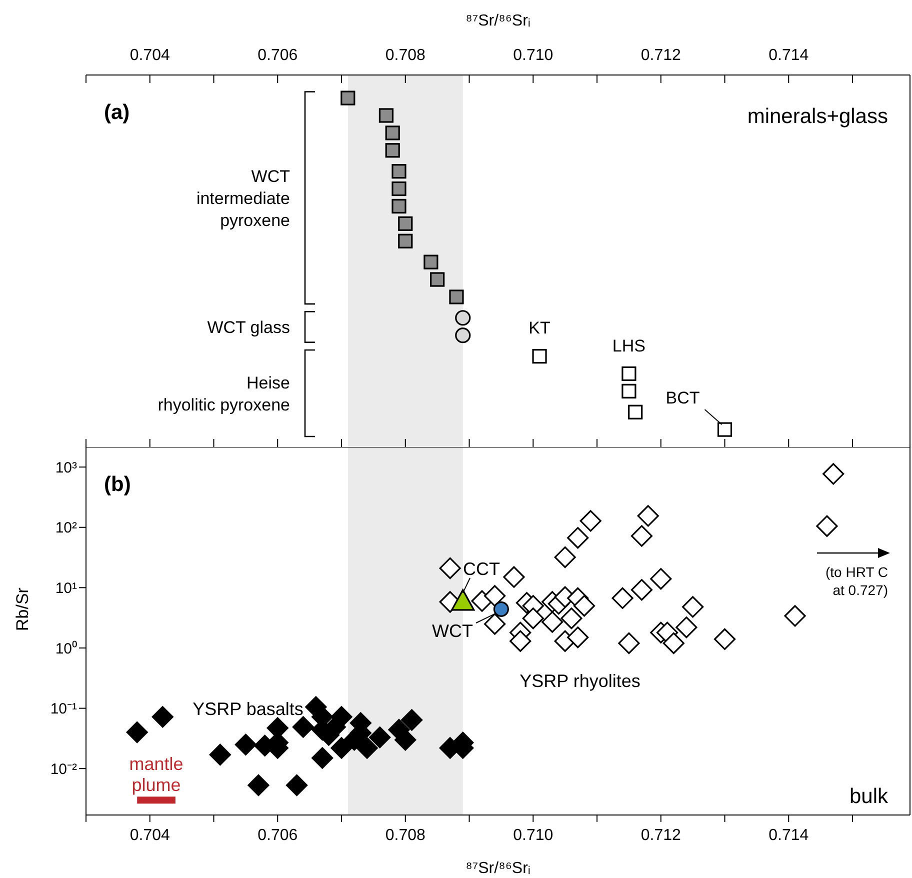 The width and height of the screenshot is (912, 878). Describe the element at coordinates (453, 631) in the screenshot. I see `legend-label: WCT` at that location.